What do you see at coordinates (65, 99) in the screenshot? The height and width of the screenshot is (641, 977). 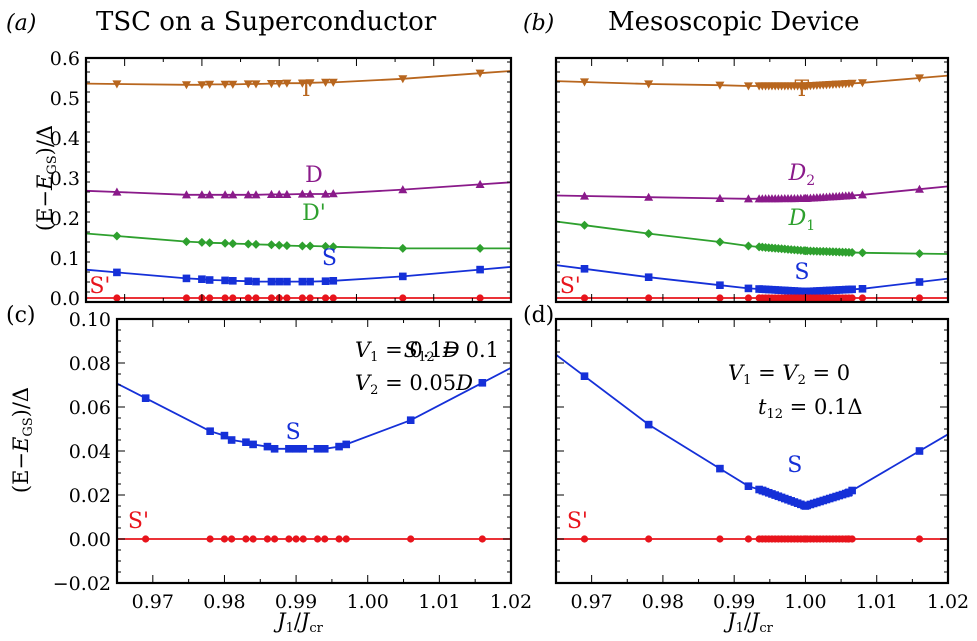 I see `y-tick-label: 0.5` at bounding box center [65, 99].